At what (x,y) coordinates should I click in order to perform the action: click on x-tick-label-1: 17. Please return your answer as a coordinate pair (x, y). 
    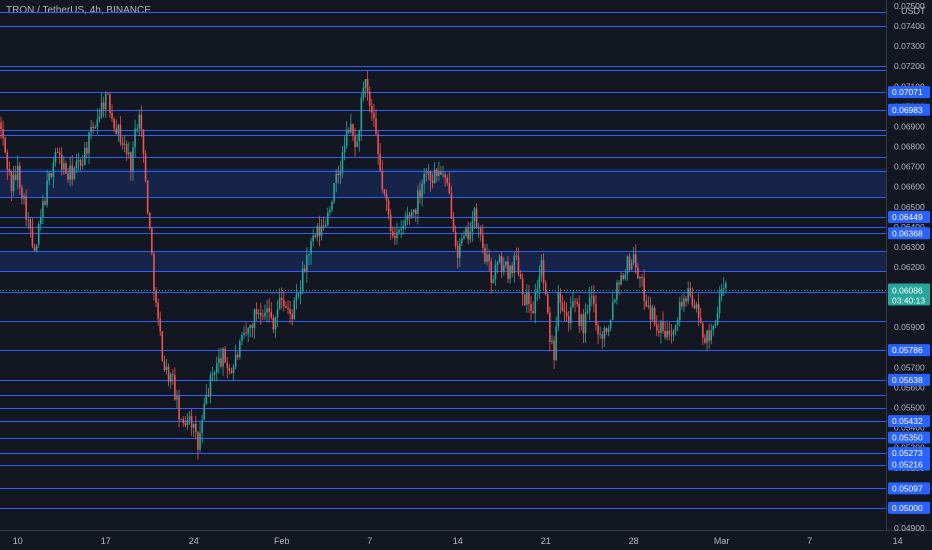
    Looking at the image, I should click on (106, 541).